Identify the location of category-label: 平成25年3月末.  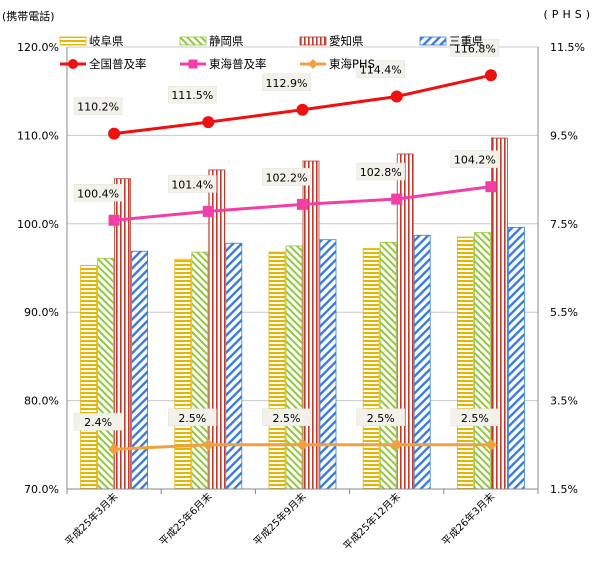
(91, 519).